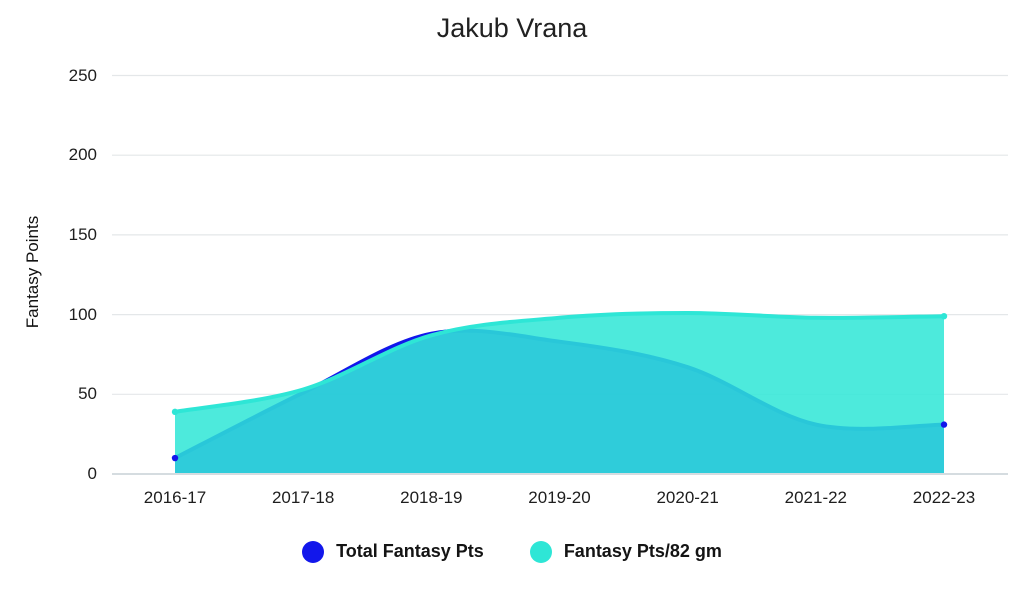 This screenshot has height=595, width=1024. I want to click on x-tick-label-2022-23: 2022-23, so click(944, 497).